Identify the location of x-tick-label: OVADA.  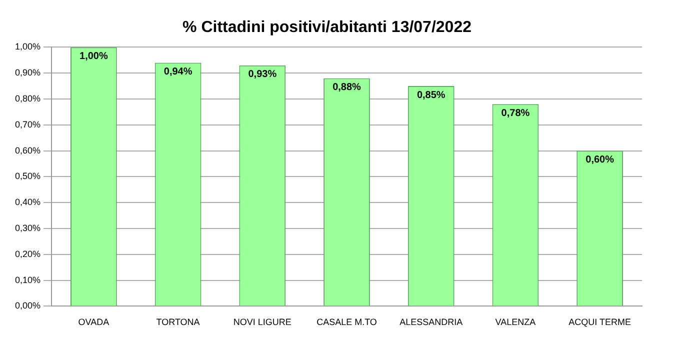
(94, 322).